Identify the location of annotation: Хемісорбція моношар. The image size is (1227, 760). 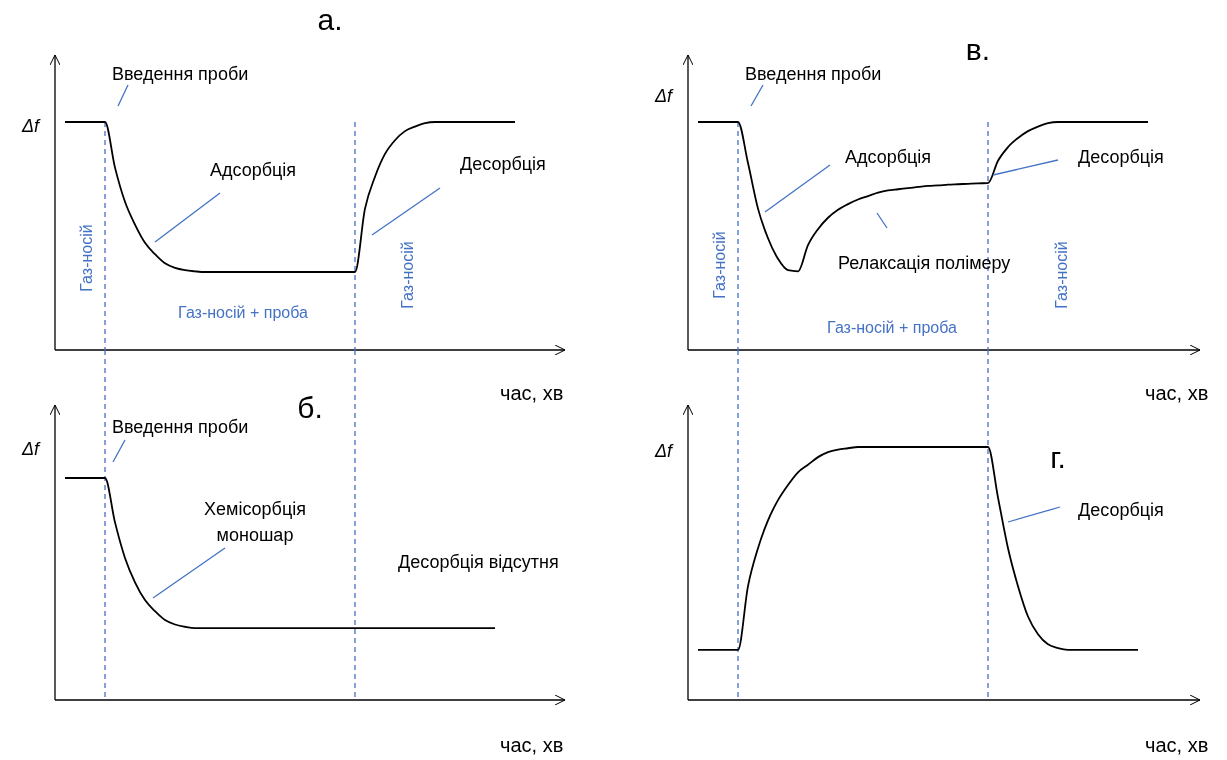
(255, 522).